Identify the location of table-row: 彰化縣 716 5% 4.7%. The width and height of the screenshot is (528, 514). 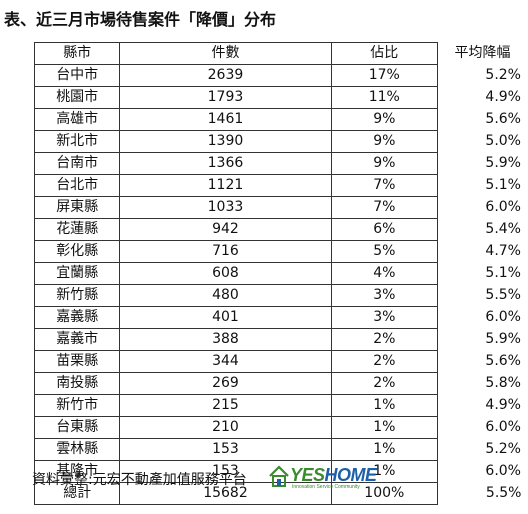
(280, 251).